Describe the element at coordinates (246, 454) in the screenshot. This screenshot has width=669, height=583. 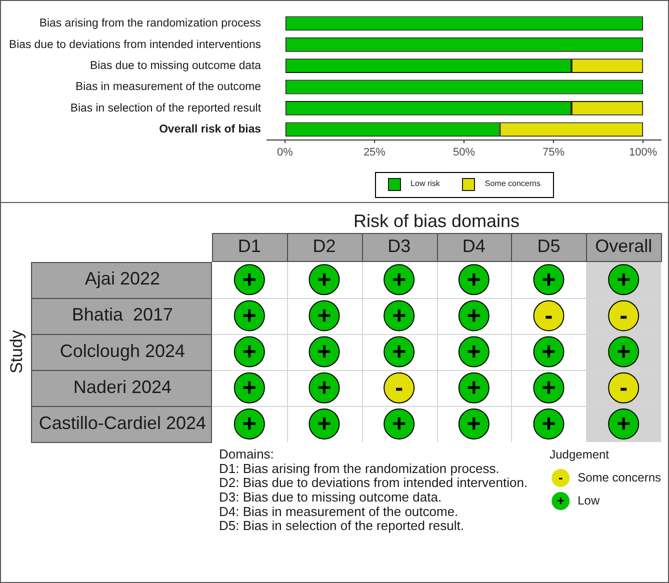
I see `text: Domains:` at that location.